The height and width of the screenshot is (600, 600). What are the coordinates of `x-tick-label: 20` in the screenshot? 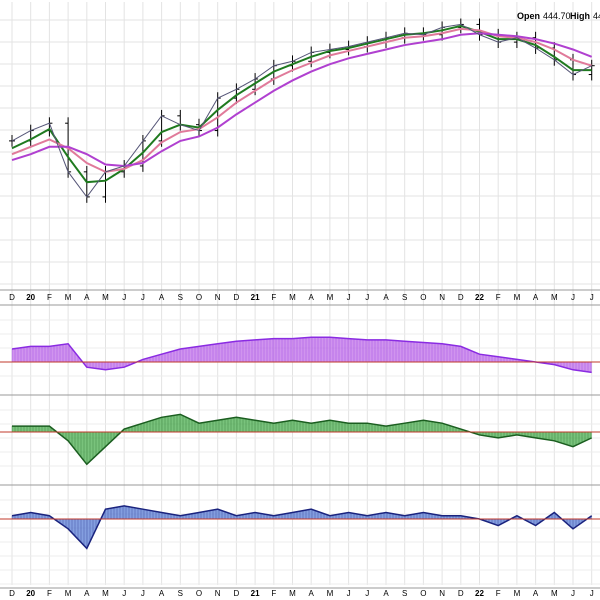 It's located at (30, 297).